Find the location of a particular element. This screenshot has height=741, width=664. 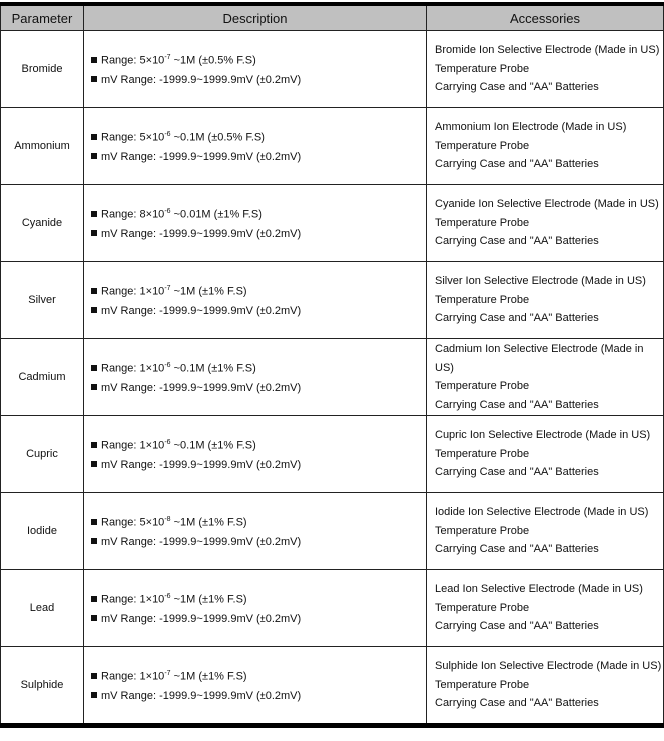

parameter-cell: Cupric is located at coordinates (42, 454).